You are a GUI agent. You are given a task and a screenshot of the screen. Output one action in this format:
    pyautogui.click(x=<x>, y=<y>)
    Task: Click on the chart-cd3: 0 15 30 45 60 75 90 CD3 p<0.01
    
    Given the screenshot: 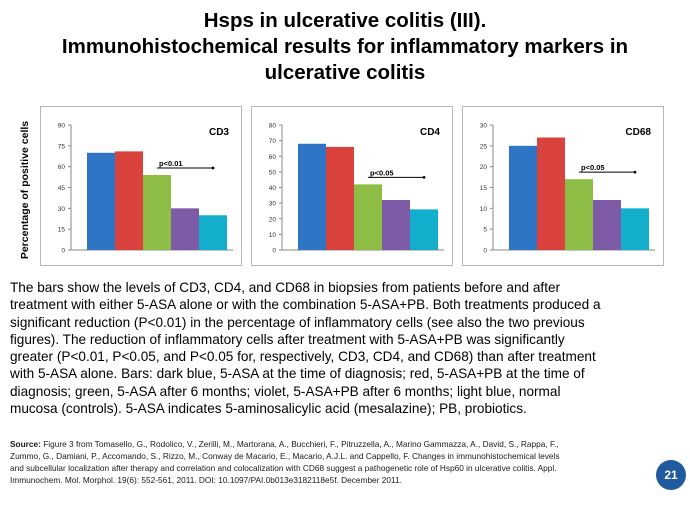 What is the action you would take?
    pyautogui.click(x=141, y=186)
    